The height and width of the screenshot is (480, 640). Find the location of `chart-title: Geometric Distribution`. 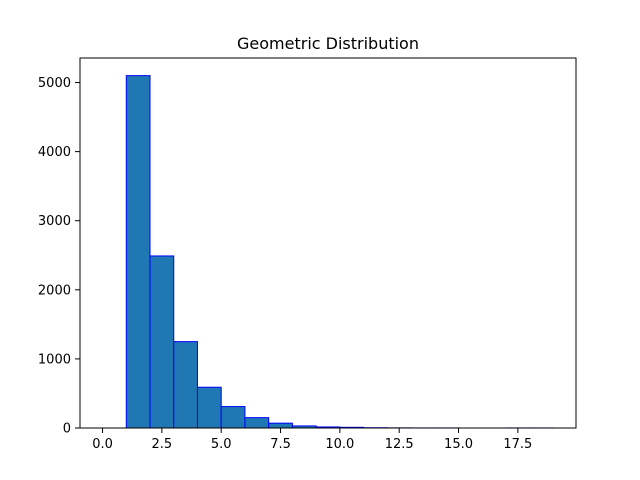

chart-title: Geometric Distribution is located at coordinates (328, 43).